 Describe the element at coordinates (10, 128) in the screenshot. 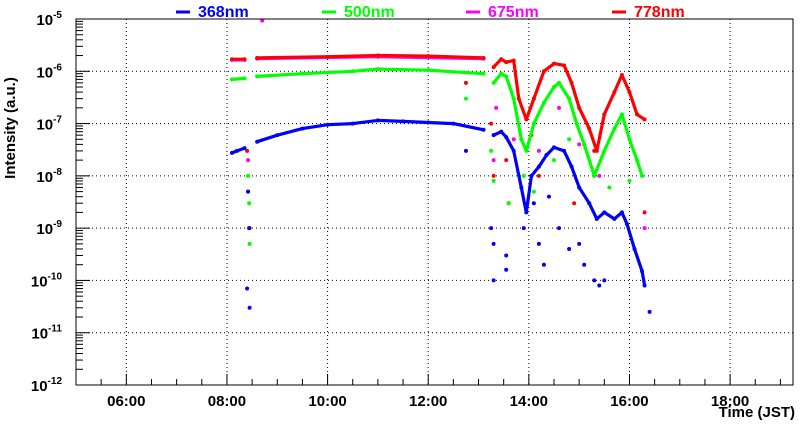

I see `y-axis-label: Intensity (a.u.)` at that location.